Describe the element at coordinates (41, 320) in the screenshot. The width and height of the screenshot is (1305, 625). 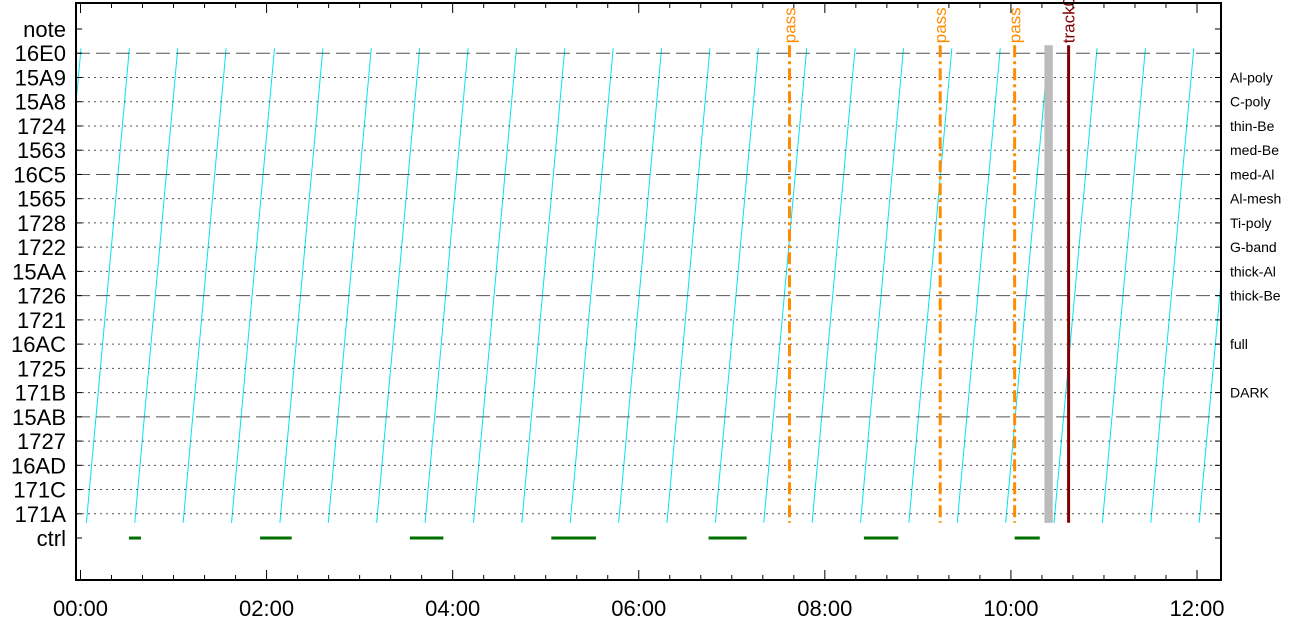
I see `y-tick-label-1721: 1721` at that location.